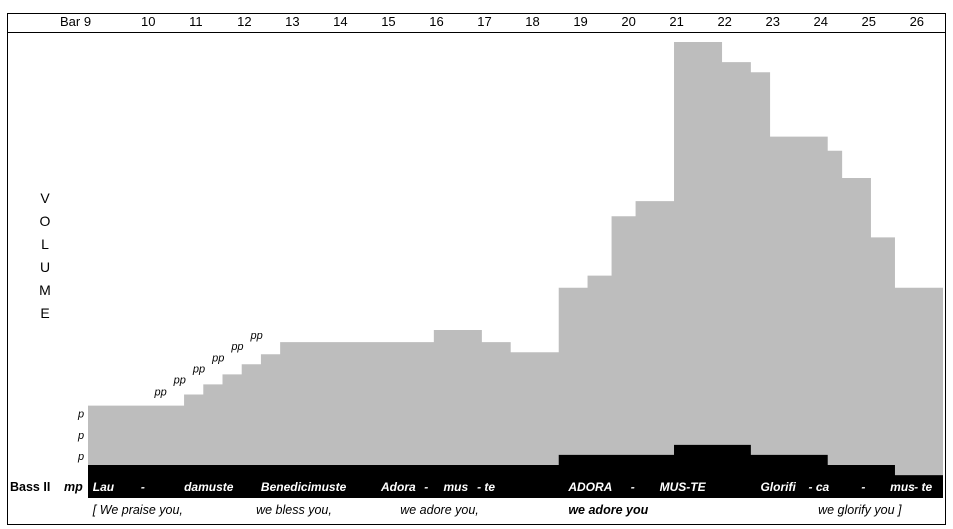  I want to click on bar-number: 14, so click(340, 21).